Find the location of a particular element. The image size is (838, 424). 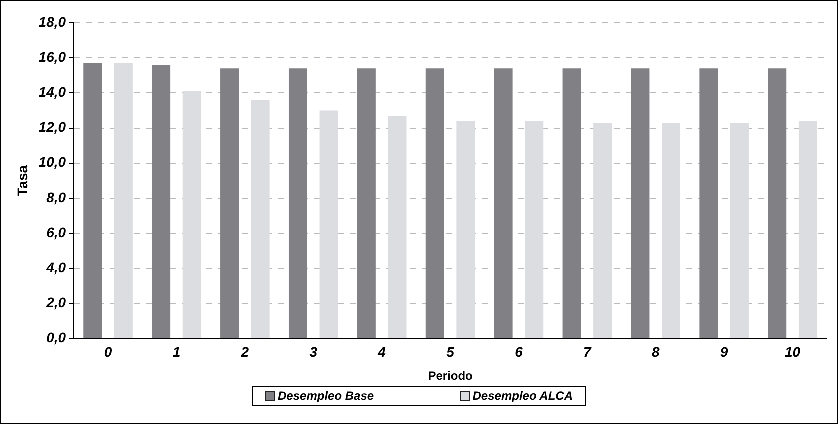

y-tick-label: 8,0 is located at coordinates (56, 197).